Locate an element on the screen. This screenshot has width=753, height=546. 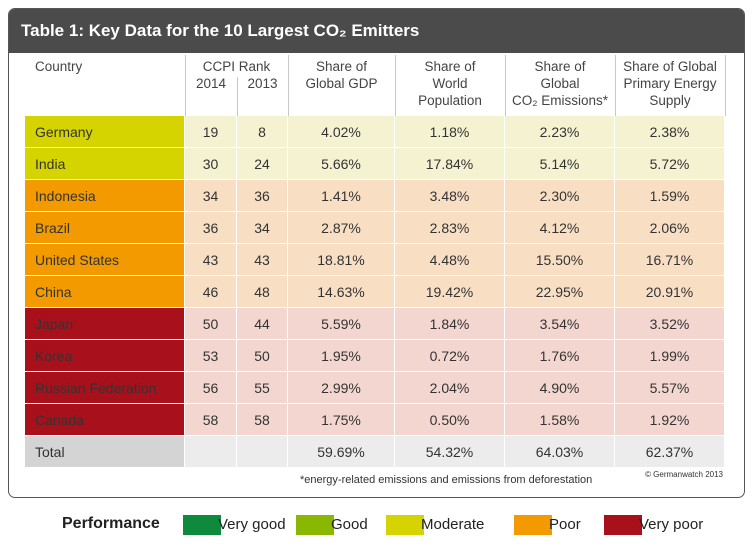
data-cell: 1.75% is located at coordinates (341, 420).